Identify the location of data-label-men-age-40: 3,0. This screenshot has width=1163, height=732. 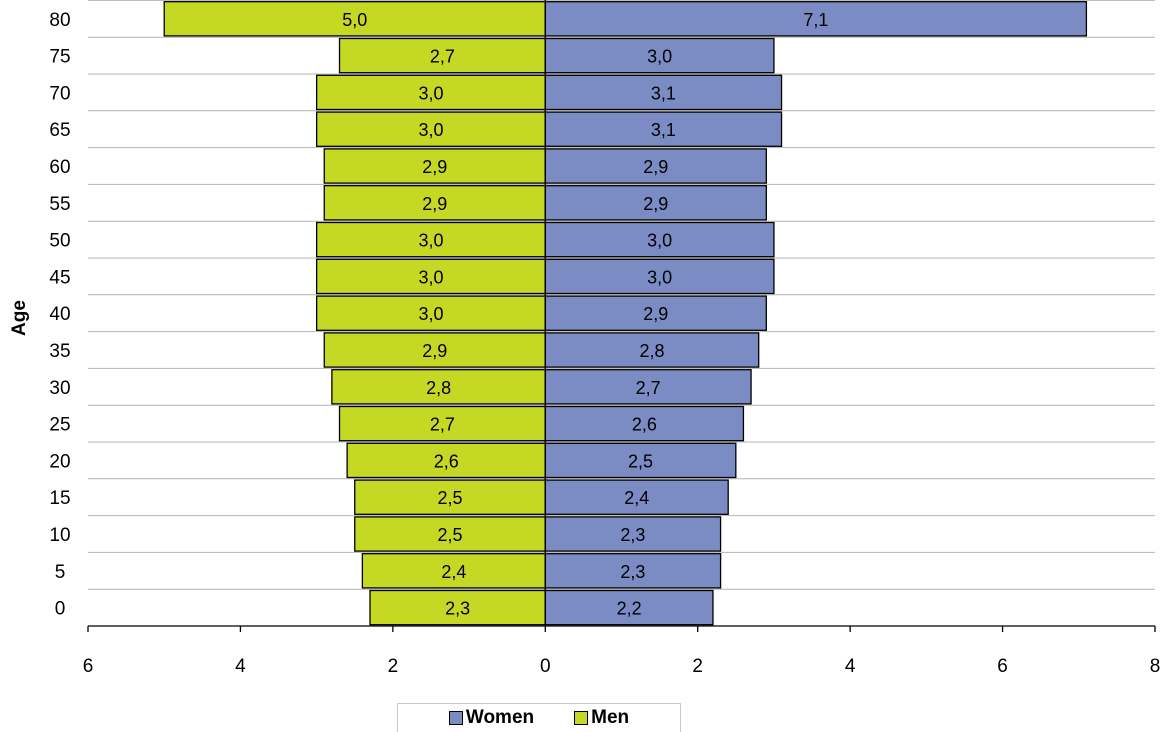
(430, 314).